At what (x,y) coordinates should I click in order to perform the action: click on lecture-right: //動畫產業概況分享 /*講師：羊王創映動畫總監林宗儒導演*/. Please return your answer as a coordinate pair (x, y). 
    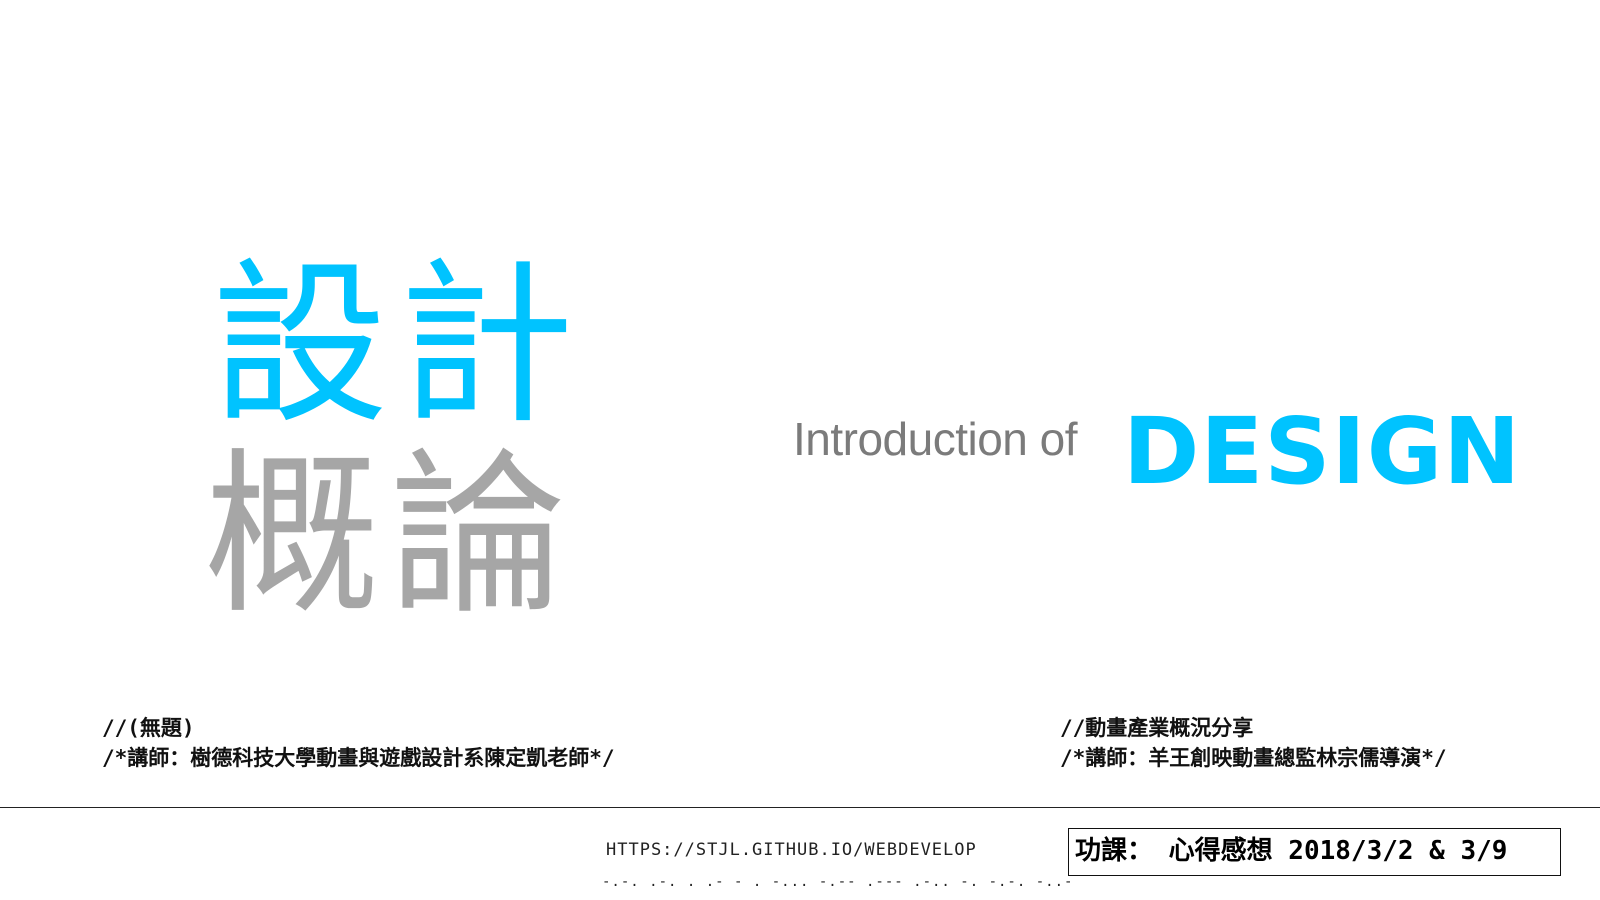
    Looking at the image, I should click on (1253, 743).